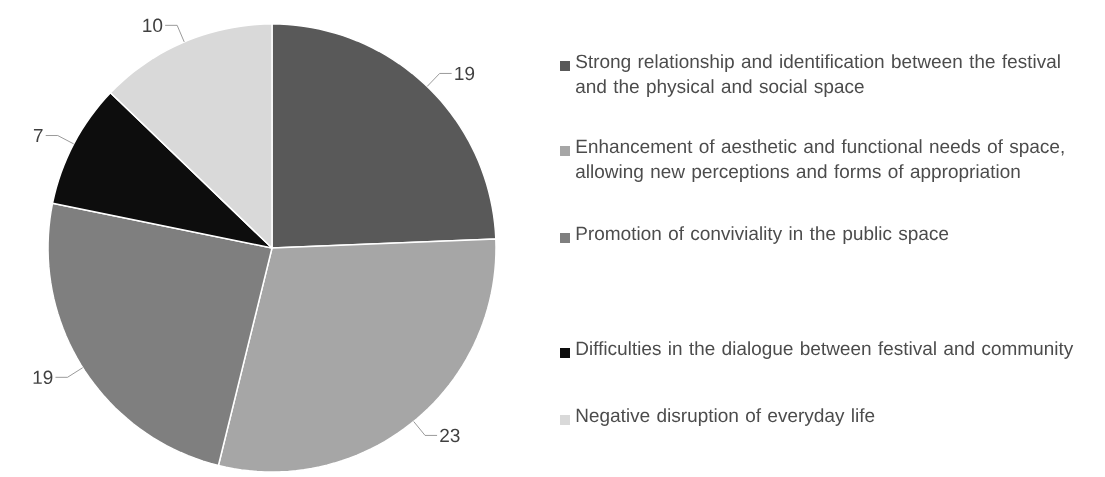 The height and width of the screenshot is (477, 1105). What do you see at coordinates (762, 235) in the screenshot?
I see `legend-label: Promotion of conviviality in the public space` at bounding box center [762, 235].